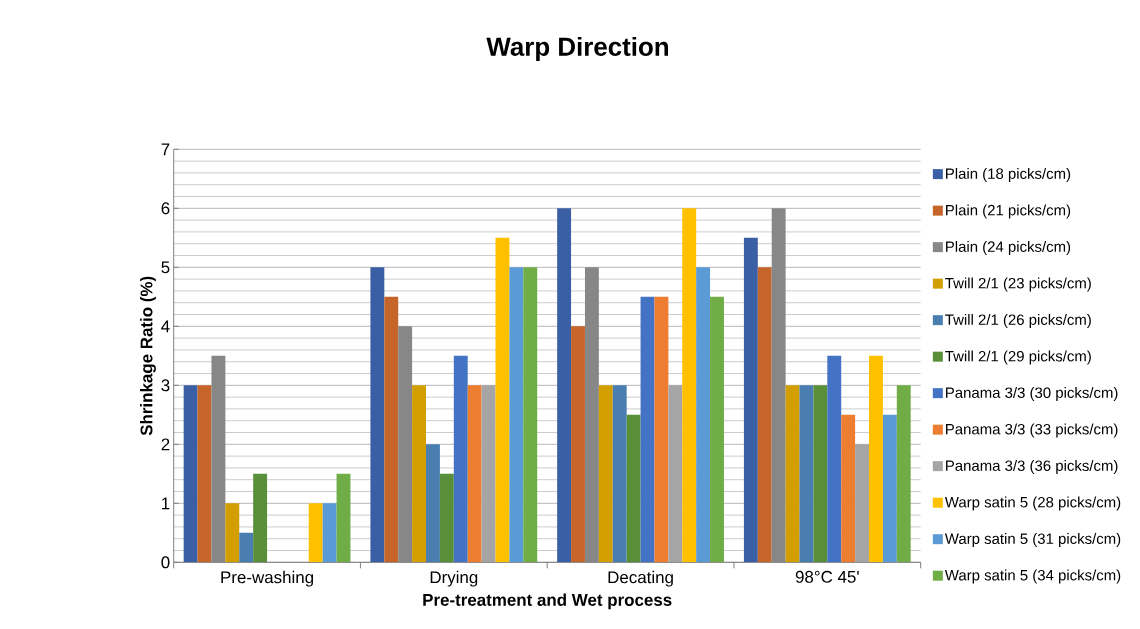 Image resolution: width=1140 pixels, height=629 pixels. Describe the element at coordinates (165, 385) in the screenshot. I see `y-tick-label: 3` at that location.